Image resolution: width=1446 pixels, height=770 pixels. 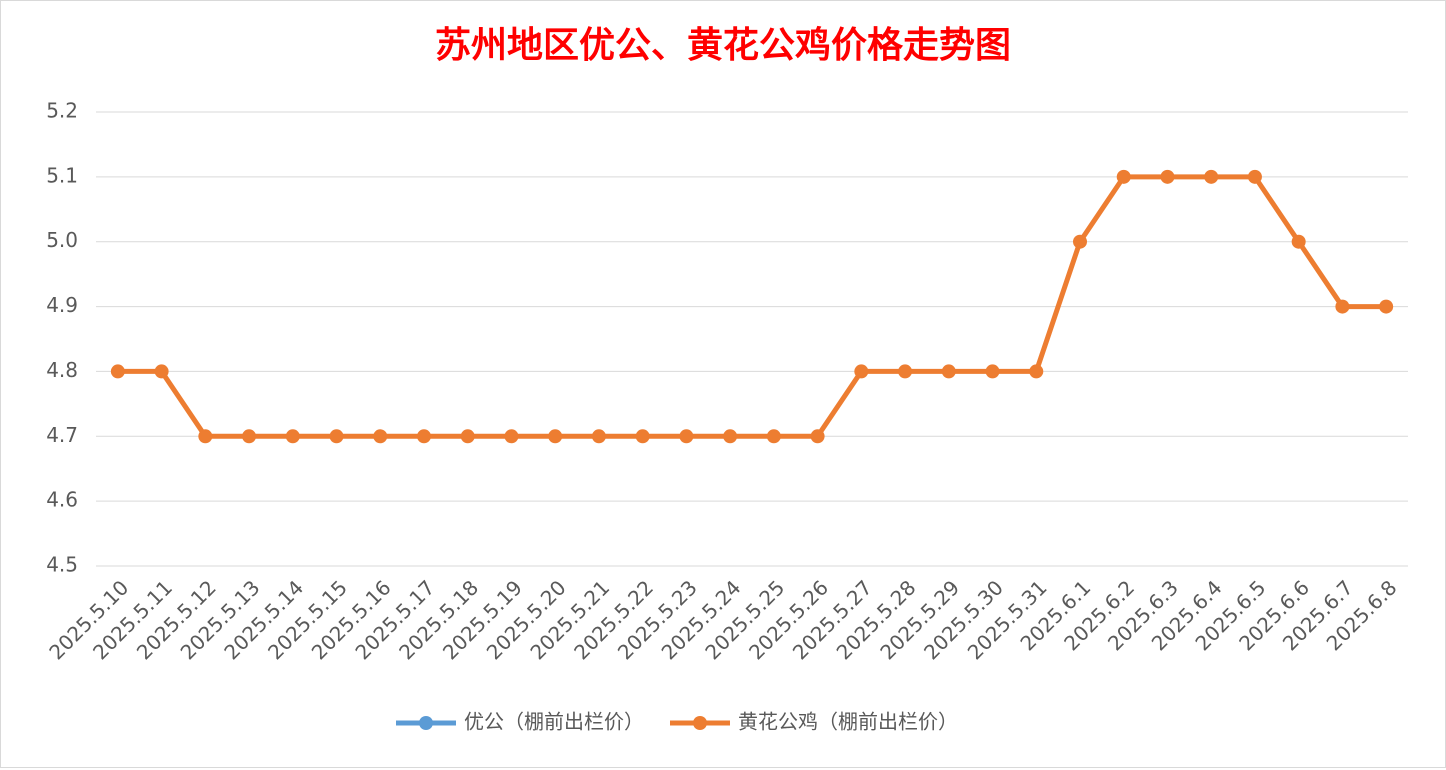 What do you see at coordinates (554, 722) in the screenshot?
I see `legend-label: 优公（棚前出栏价）` at bounding box center [554, 722].